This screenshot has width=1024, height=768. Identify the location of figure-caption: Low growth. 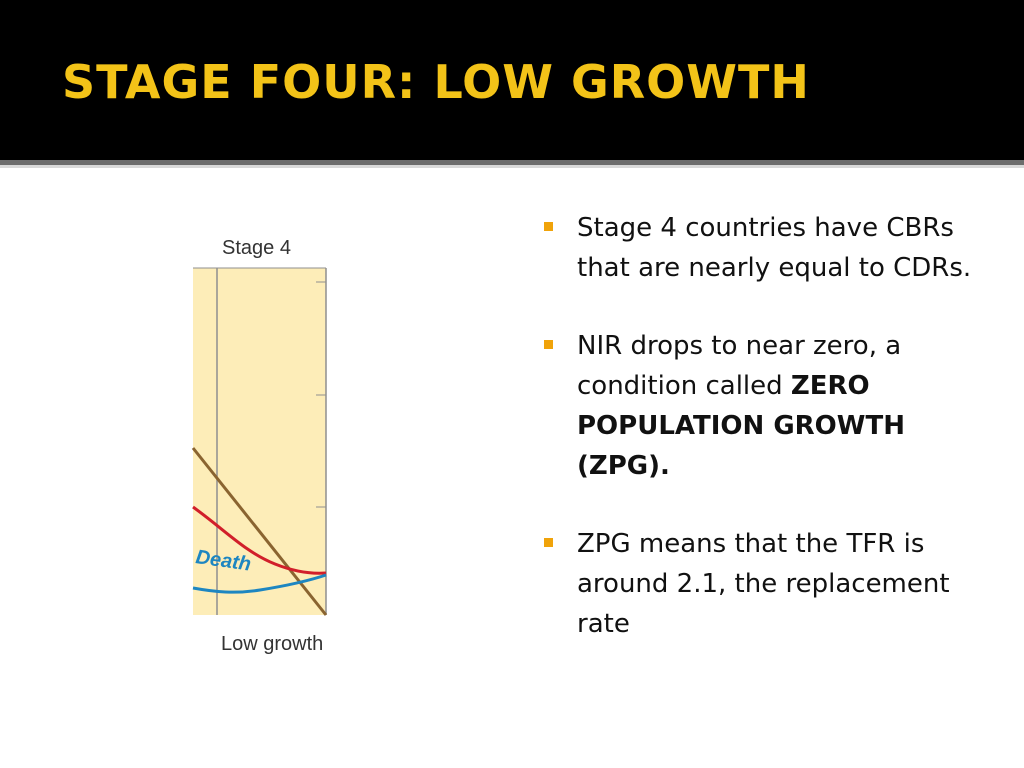
(272, 644).